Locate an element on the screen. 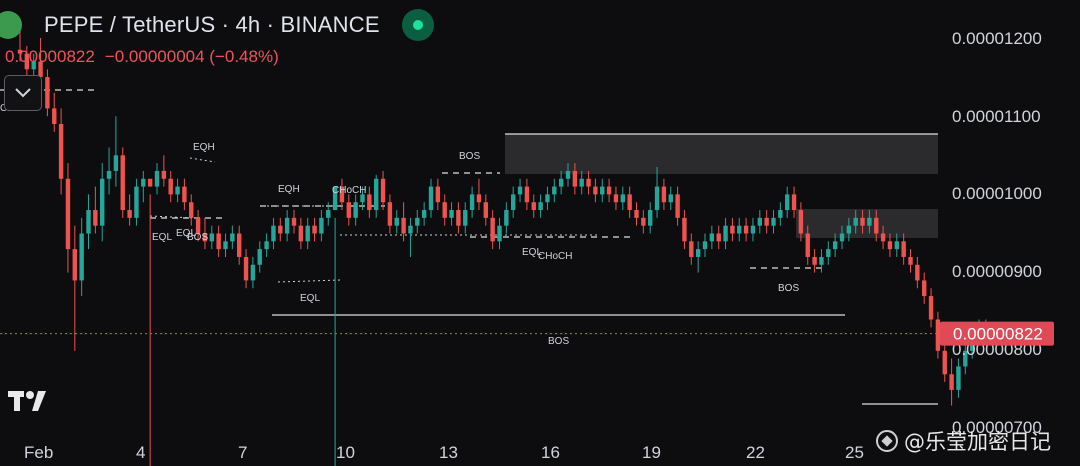 The image size is (1080, 466). current-price-label: 0.00000822 is located at coordinates (998, 334).